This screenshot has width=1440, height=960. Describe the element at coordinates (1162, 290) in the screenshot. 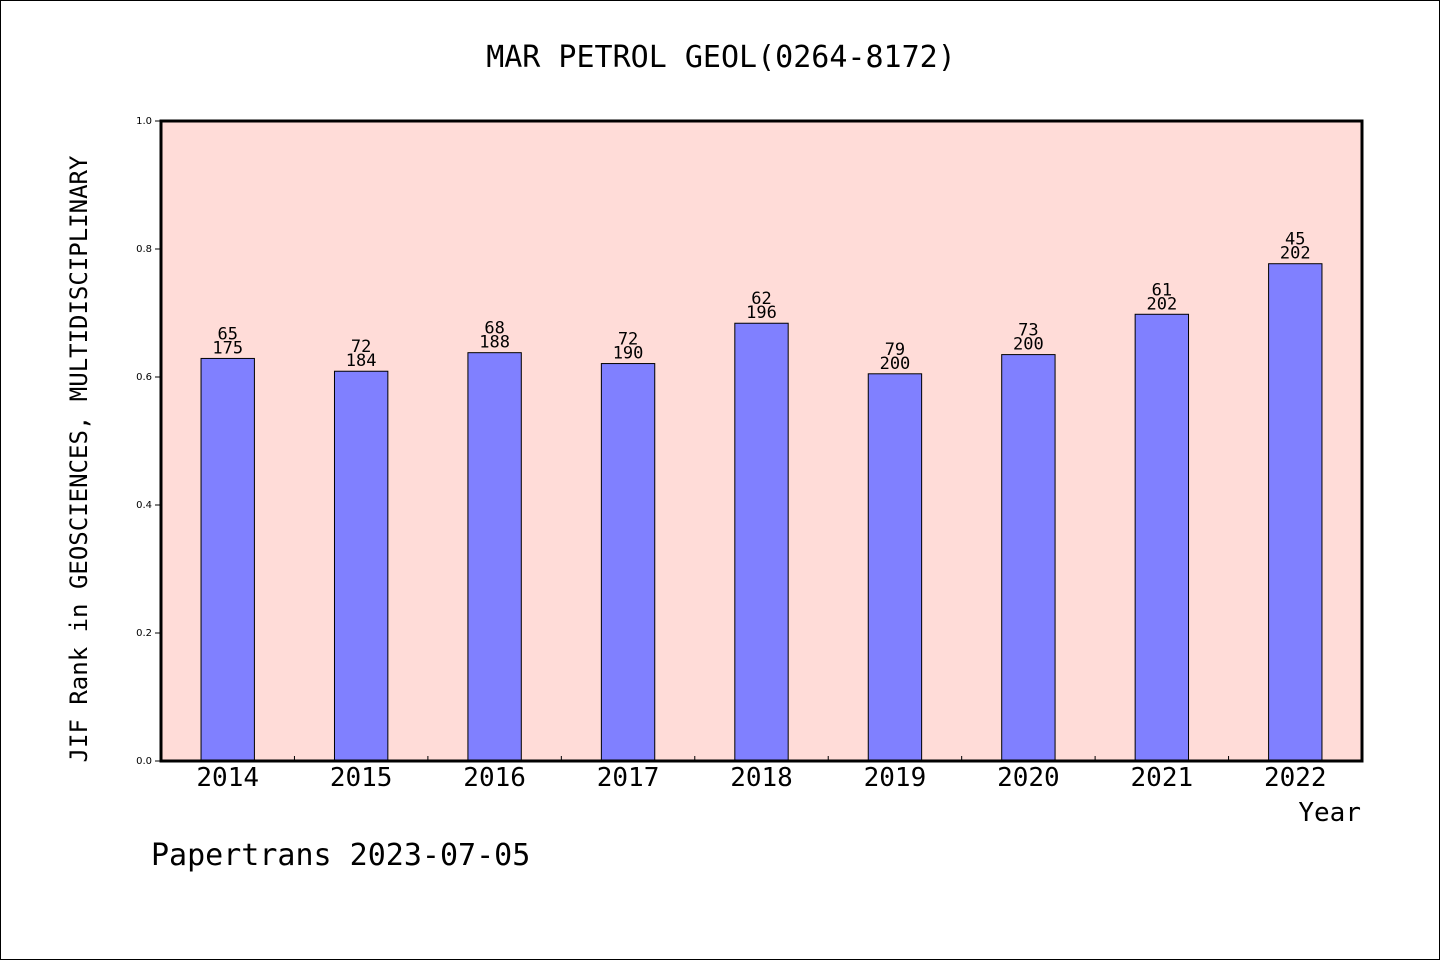

I see `bar-rank-label-2021: 61` at that location.